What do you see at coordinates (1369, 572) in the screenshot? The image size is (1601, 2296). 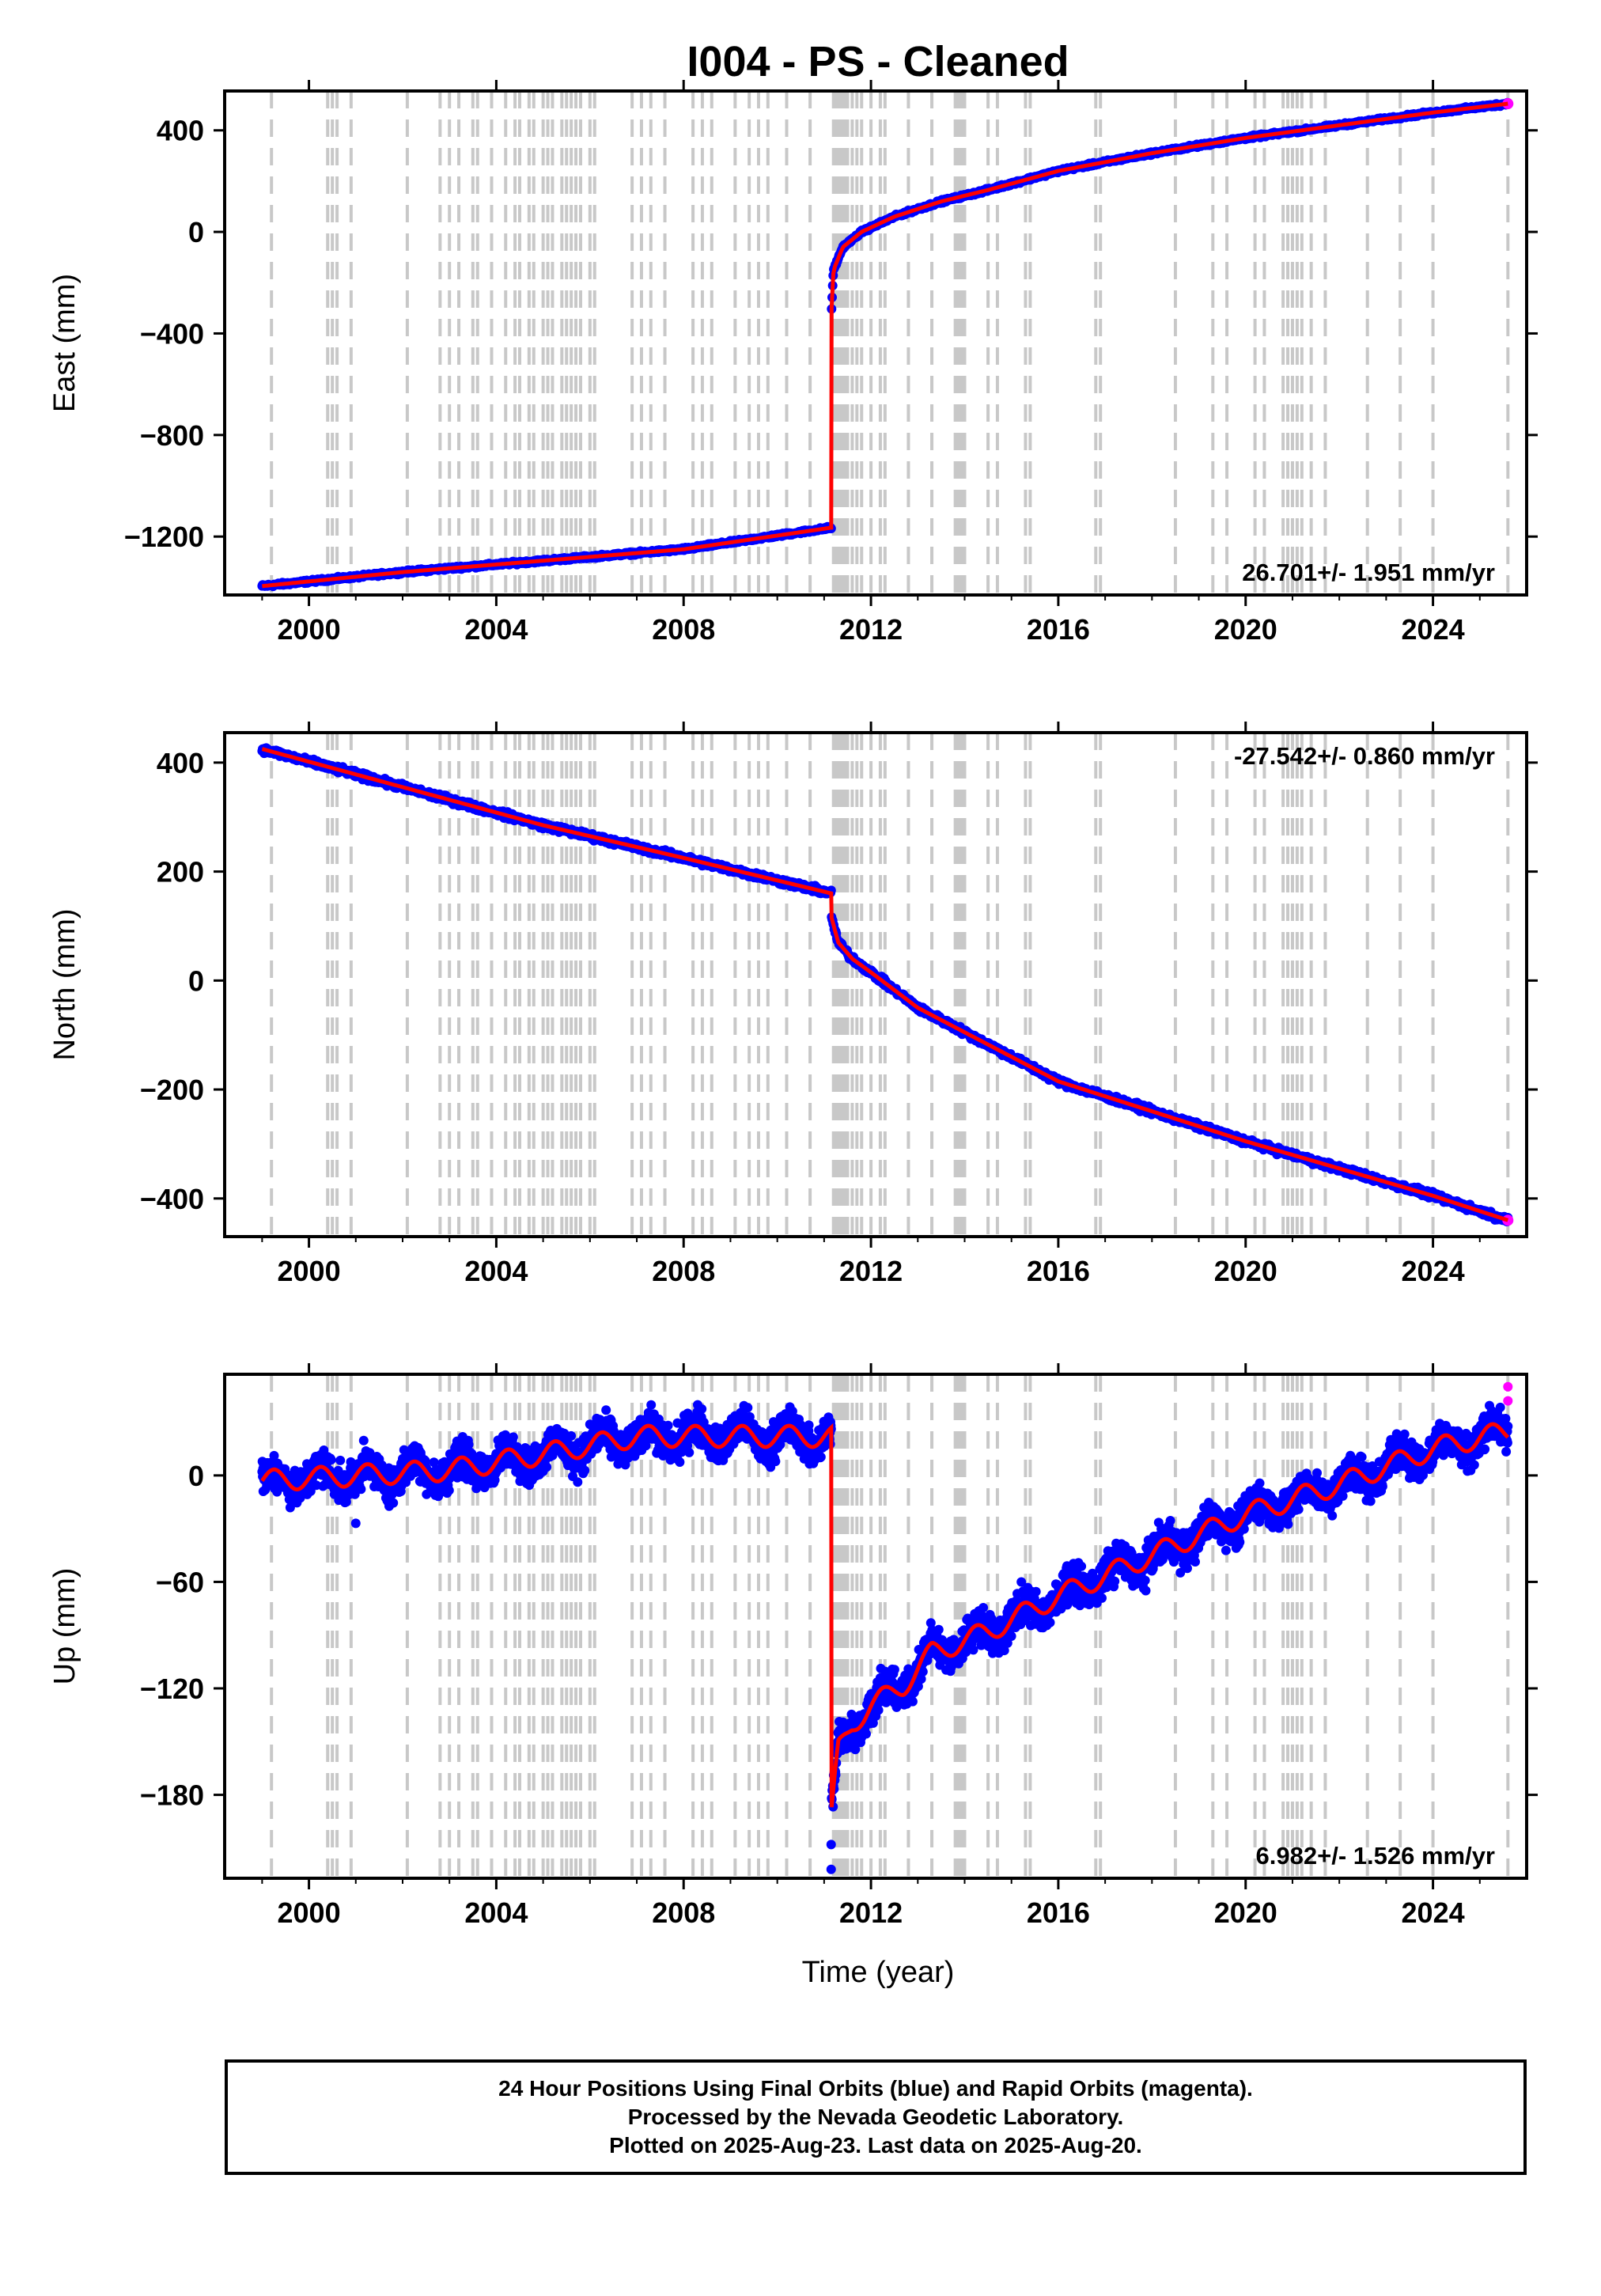 I see `rate-label: 26.701+/- 1.951 mm/yr` at bounding box center [1369, 572].